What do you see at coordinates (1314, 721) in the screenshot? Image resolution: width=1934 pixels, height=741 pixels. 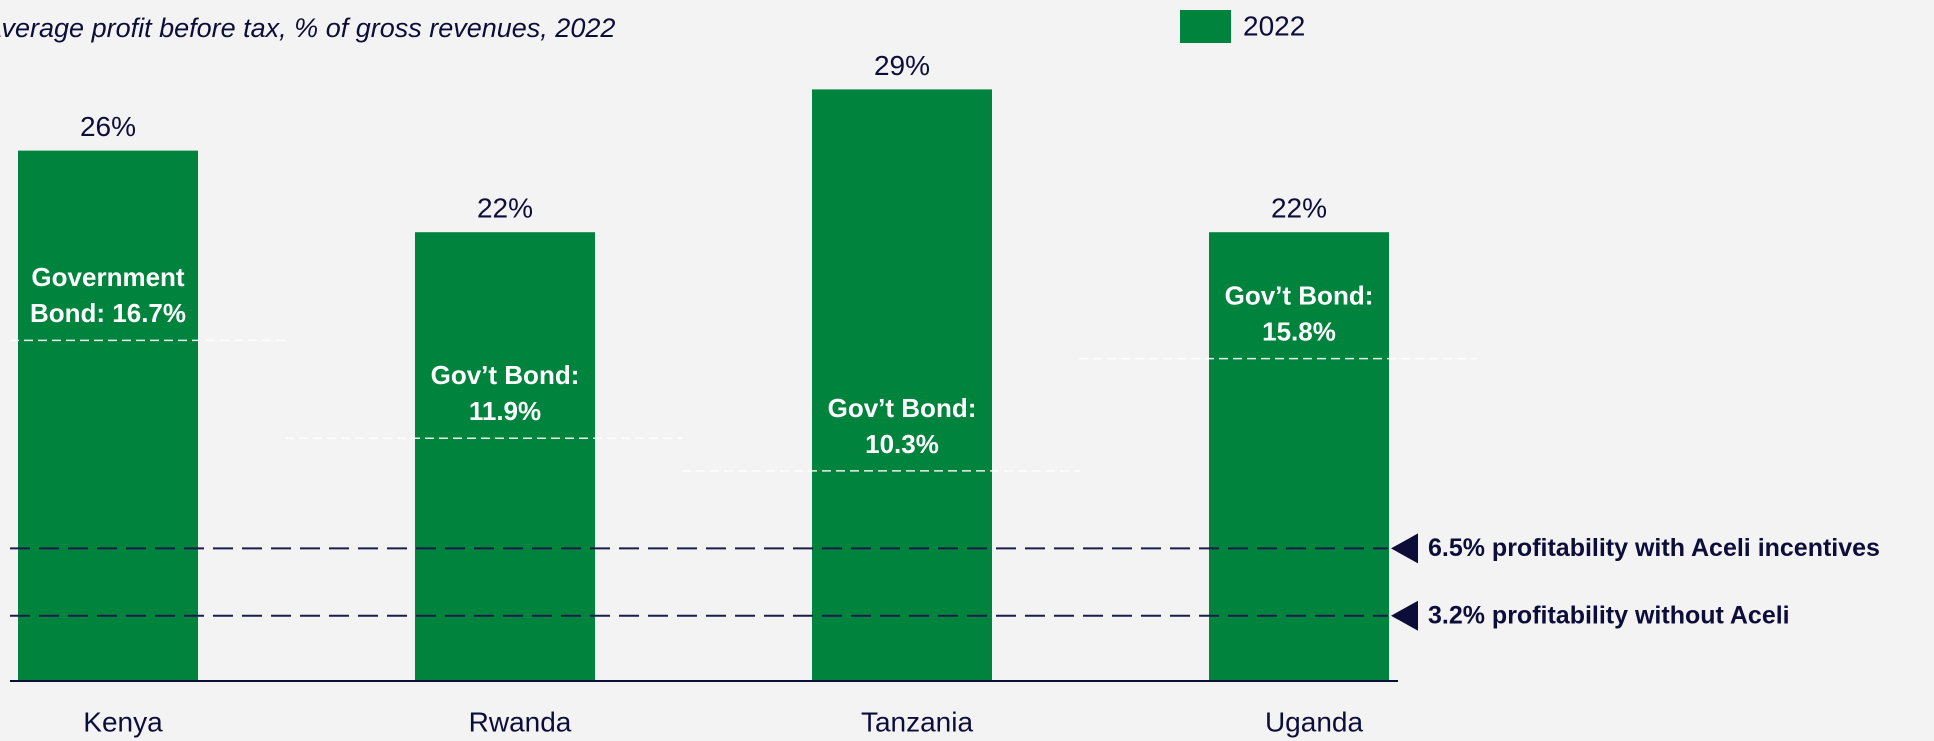 I see `x-tick-label: Uganda` at bounding box center [1314, 721].